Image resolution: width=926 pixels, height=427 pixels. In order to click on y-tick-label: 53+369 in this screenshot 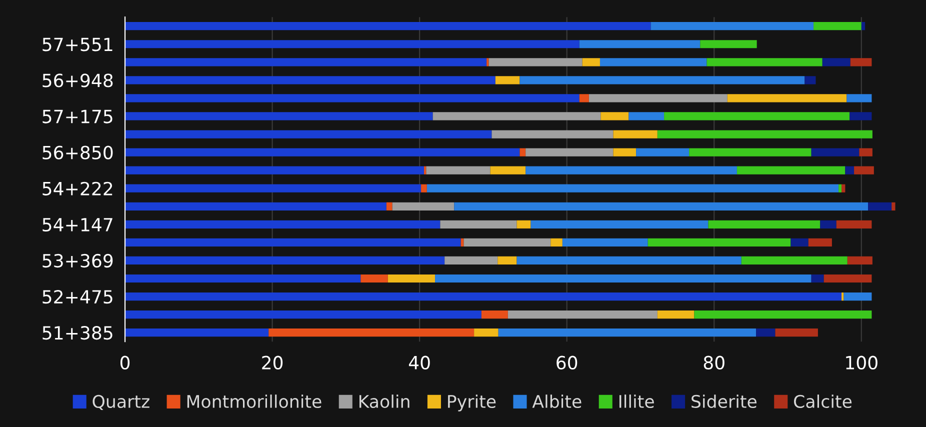, I will do `click(77, 261)`.